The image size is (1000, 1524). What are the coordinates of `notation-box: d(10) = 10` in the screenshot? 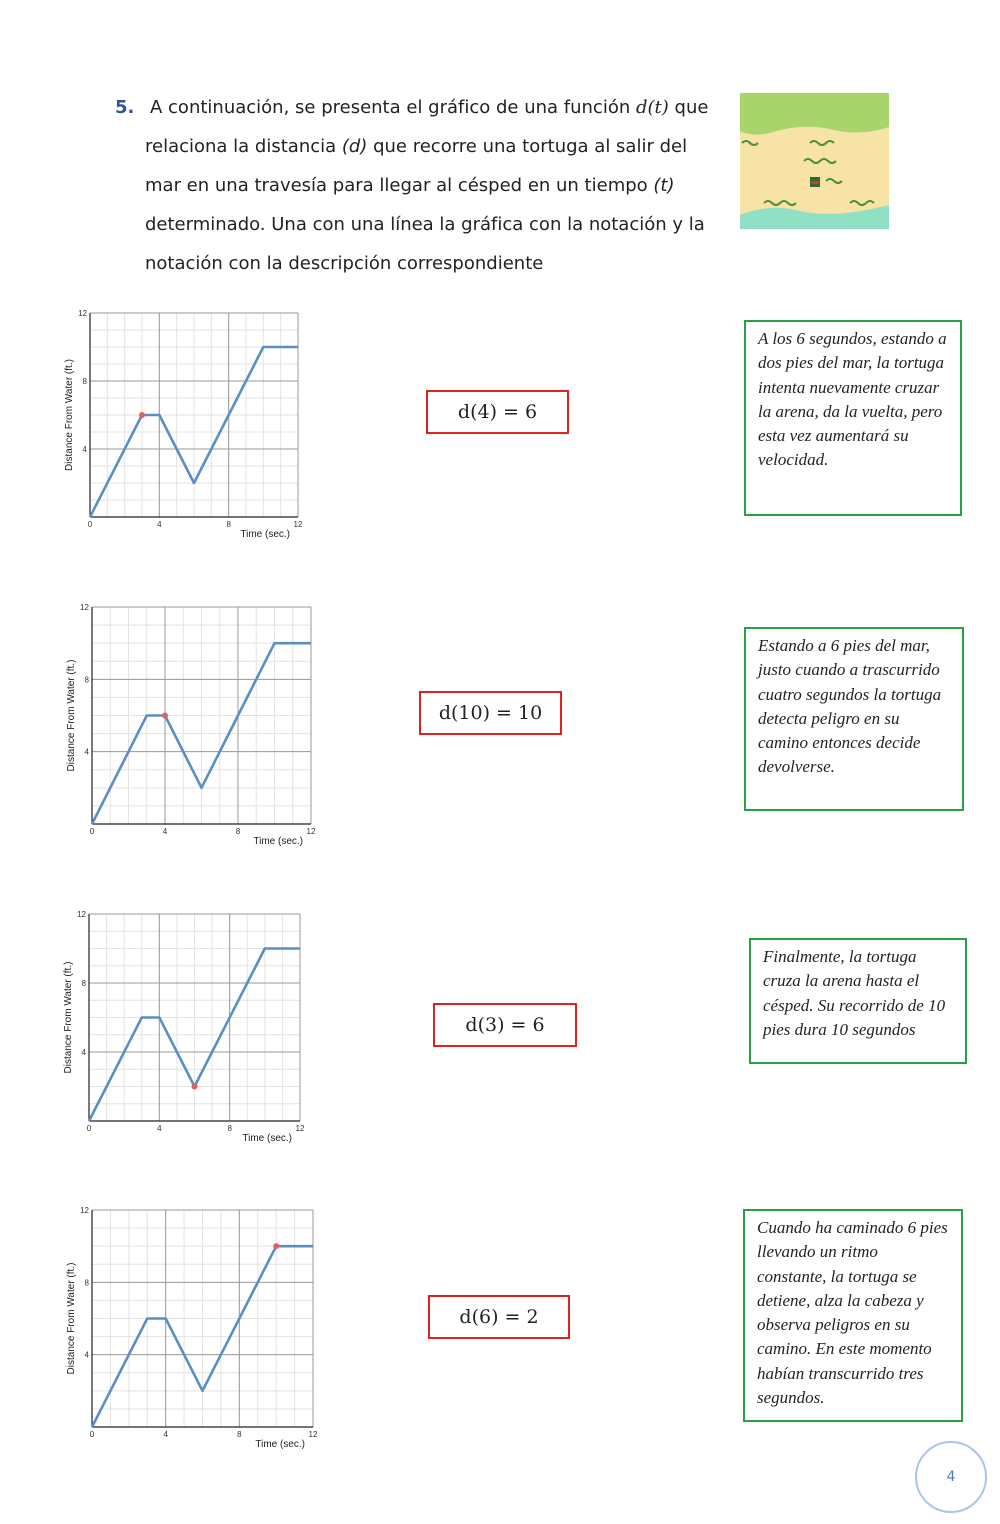 It's located at (490, 713).